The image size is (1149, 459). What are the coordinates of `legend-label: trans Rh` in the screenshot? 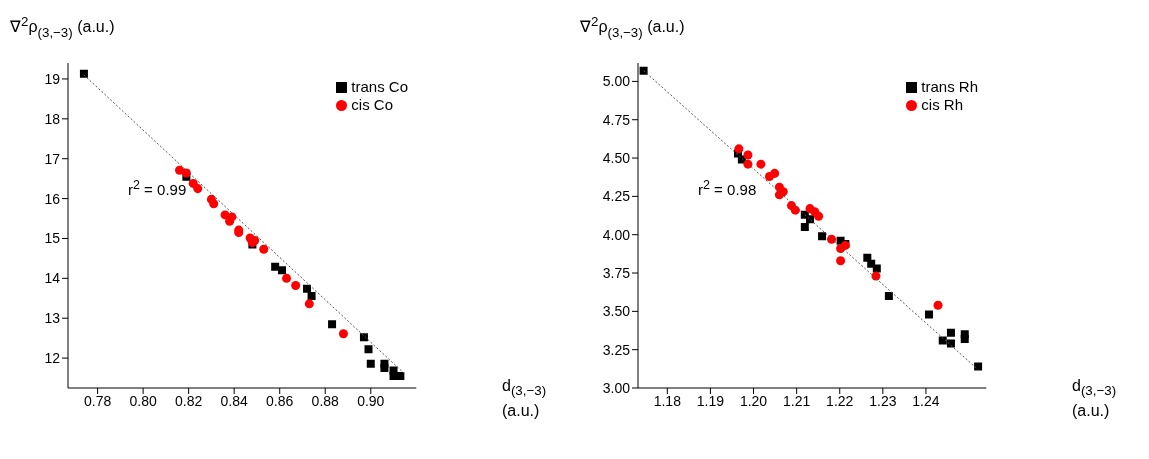 It's located at (949, 86).